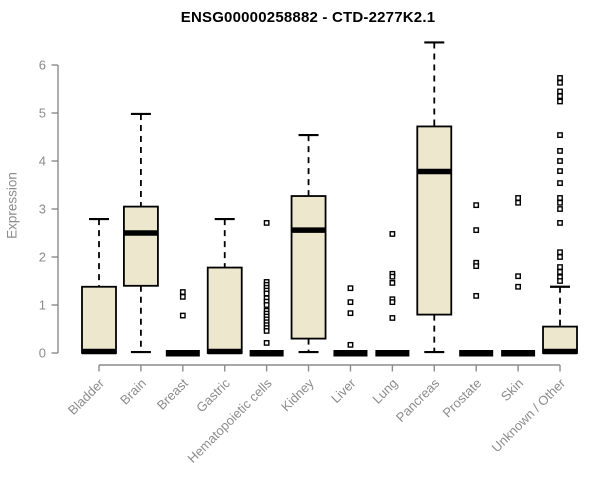 This screenshot has height=500, width=600. What do you see at coordinates (133, 392) in the screenshot?
I see `x-tick-label: Brain` at bounding box center [133, 392].